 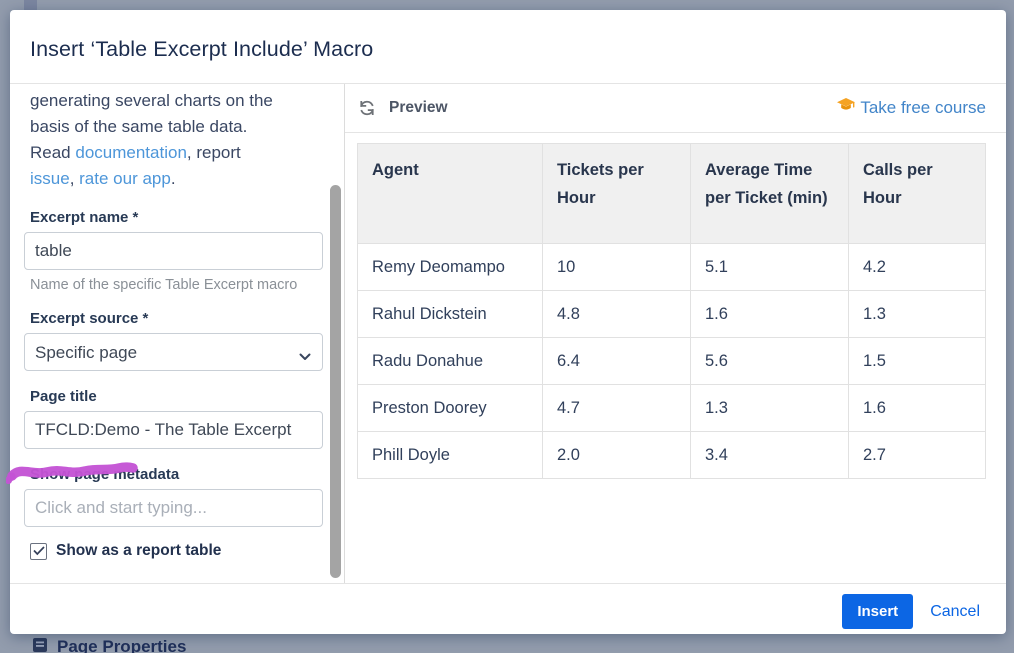 I want to click on dialog-footer: Insert Cancel, so click(x=508, y=608).